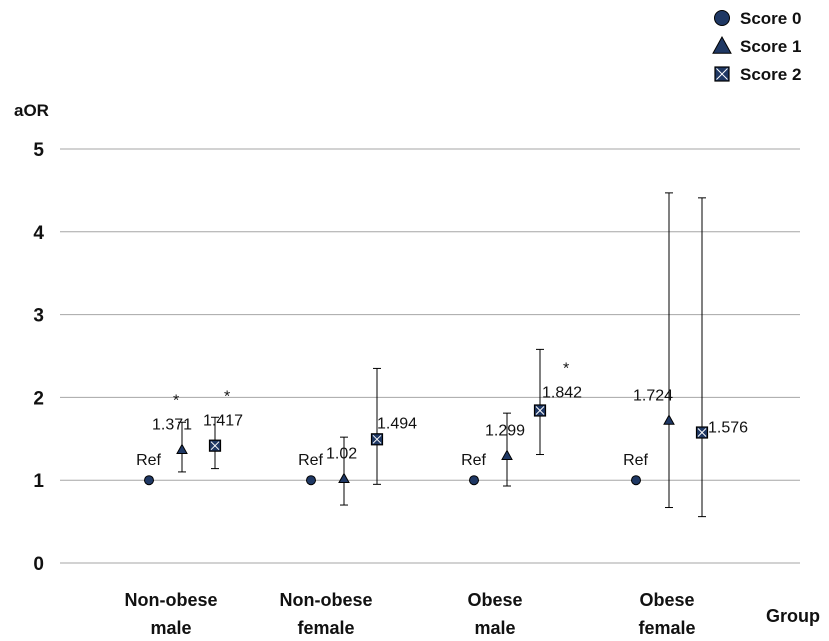 The image size is (829, 641). Describe the element at coordinates (494, 600) in the screenshot. I see `category-label-2-0: Obese` at that location.